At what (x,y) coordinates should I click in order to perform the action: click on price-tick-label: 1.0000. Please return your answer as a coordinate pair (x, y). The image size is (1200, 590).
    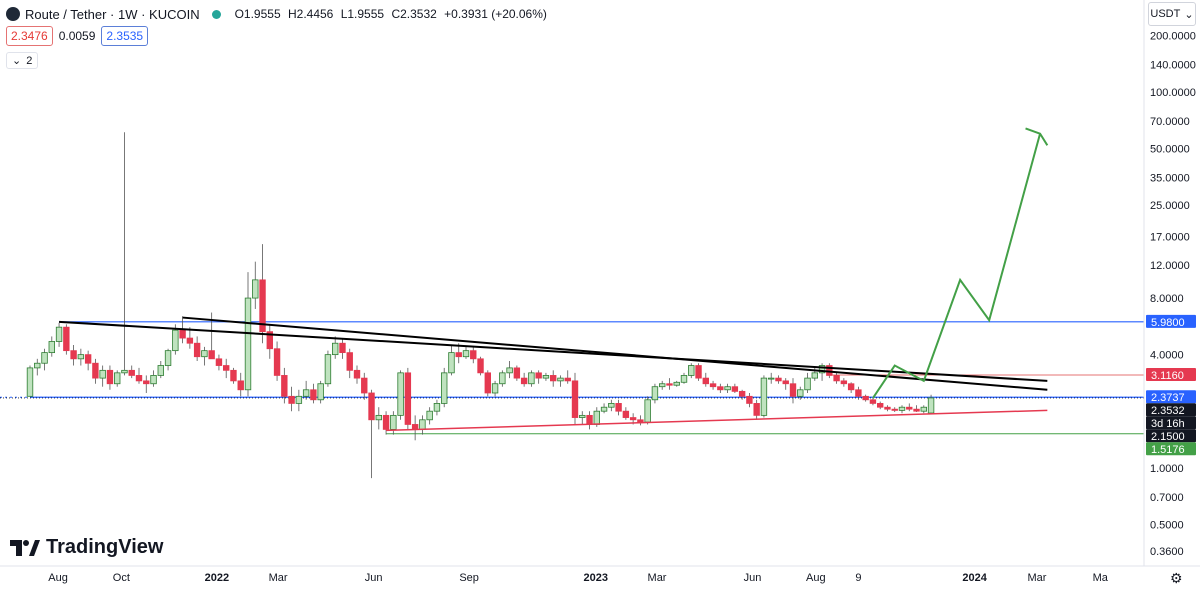
    Looking at the image, I should click on (1167, 469).